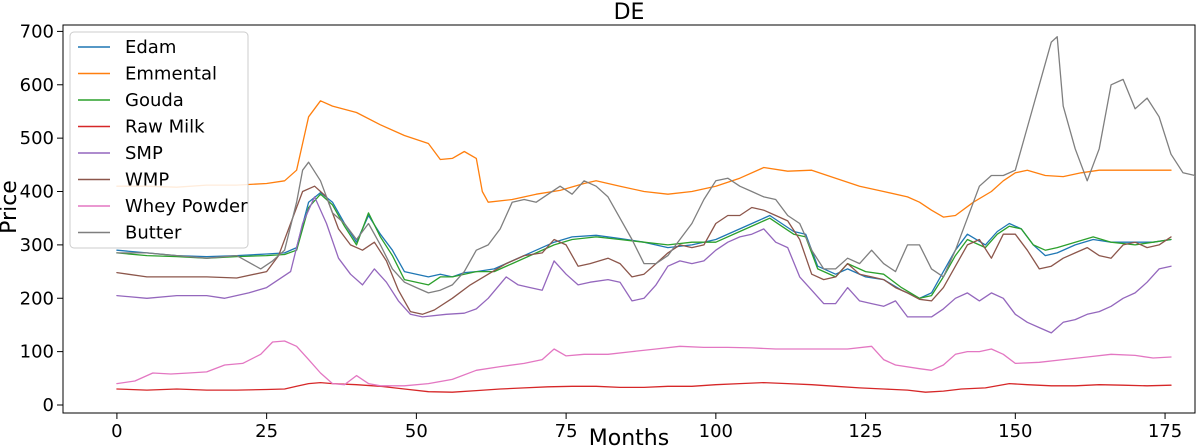 The height and width of the screenshot is (447, 1200). What do you see at coordinates (171, 74) in the screenshot?
I see `legend-label-emmental: Emmental` at bounding box center [171, 74].